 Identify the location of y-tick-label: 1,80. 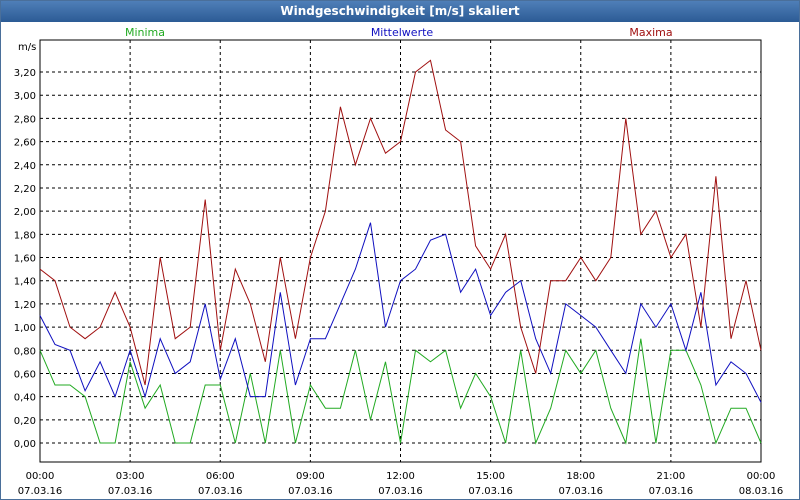
(25, 235).